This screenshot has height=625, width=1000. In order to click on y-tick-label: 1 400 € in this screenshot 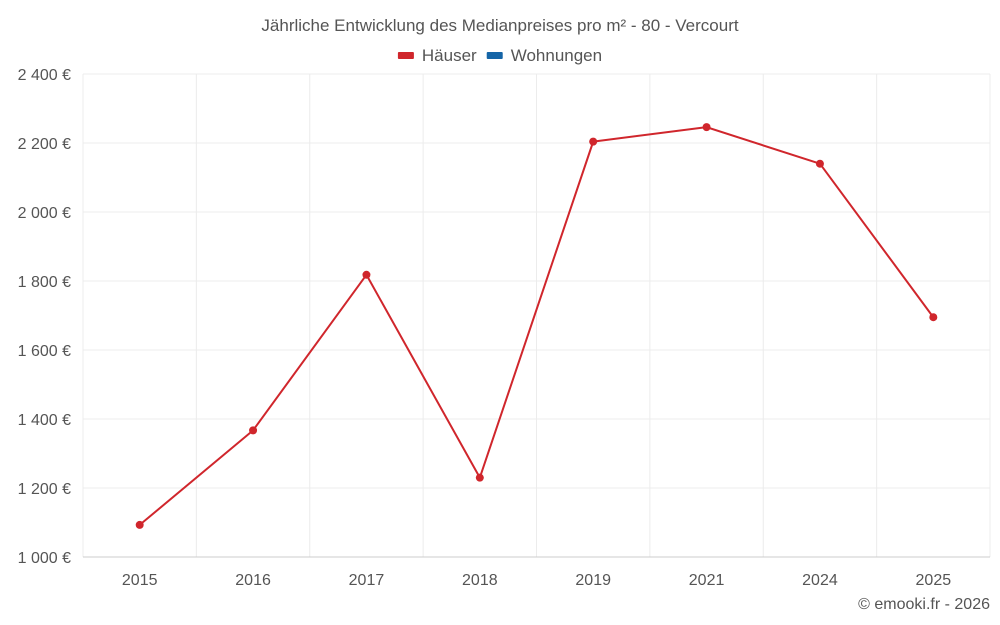, I will do `click(44, 420)`.